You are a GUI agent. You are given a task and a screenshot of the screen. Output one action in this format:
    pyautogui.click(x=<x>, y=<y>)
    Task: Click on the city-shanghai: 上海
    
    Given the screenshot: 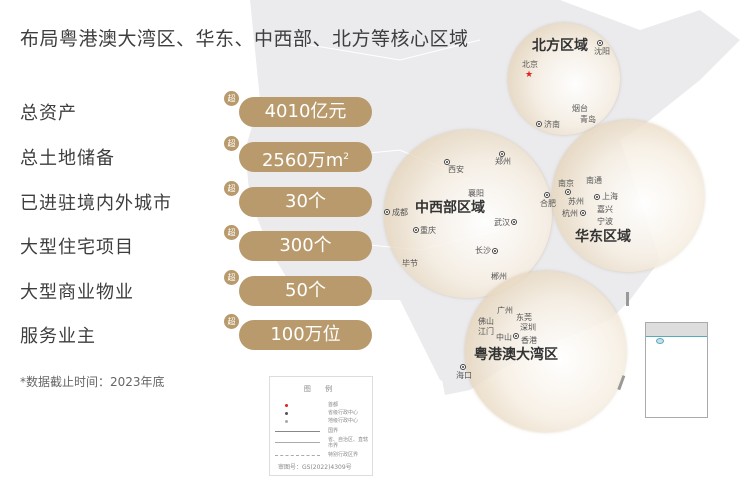 What is the action you would take?
    pyautogui.click(x=610, y=196)
    